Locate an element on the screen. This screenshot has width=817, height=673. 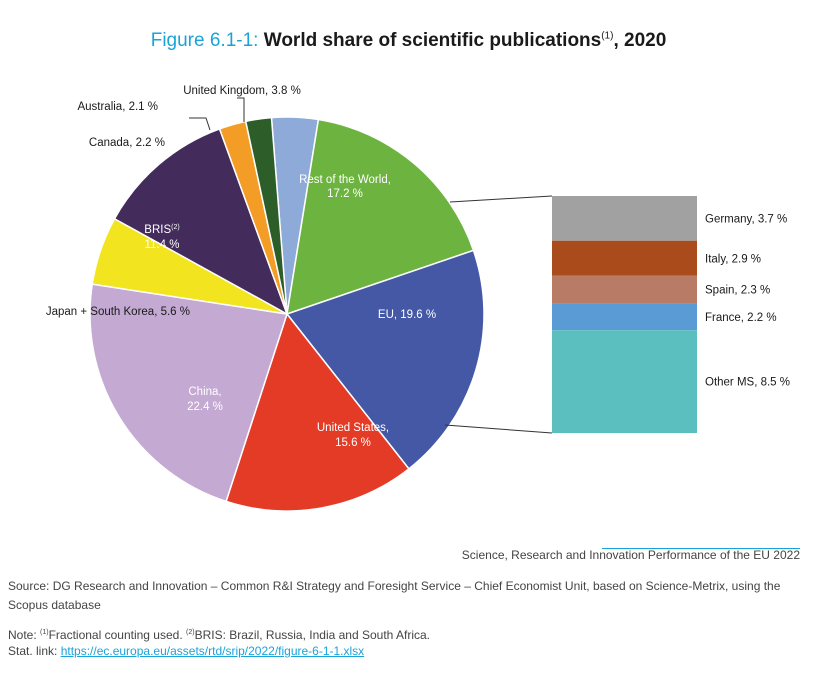
breakdown-label-3: France, 2.2 % is located at coordinates (741, 318).